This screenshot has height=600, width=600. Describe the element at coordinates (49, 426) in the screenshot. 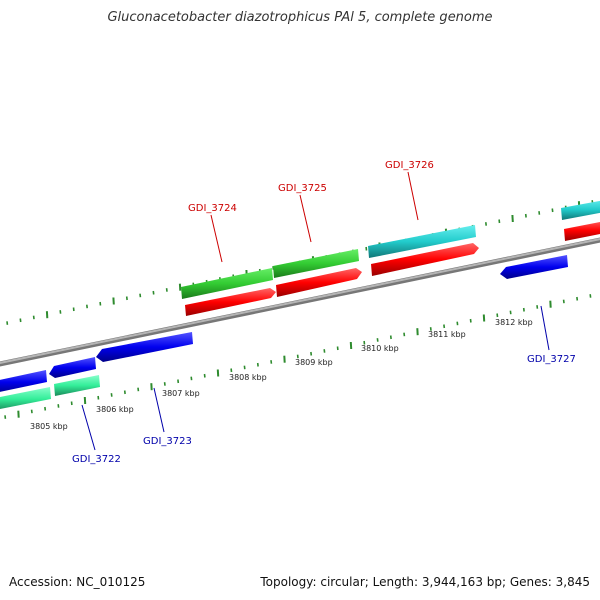

I see `scale-label-3805: 3805 kbp` at that location.